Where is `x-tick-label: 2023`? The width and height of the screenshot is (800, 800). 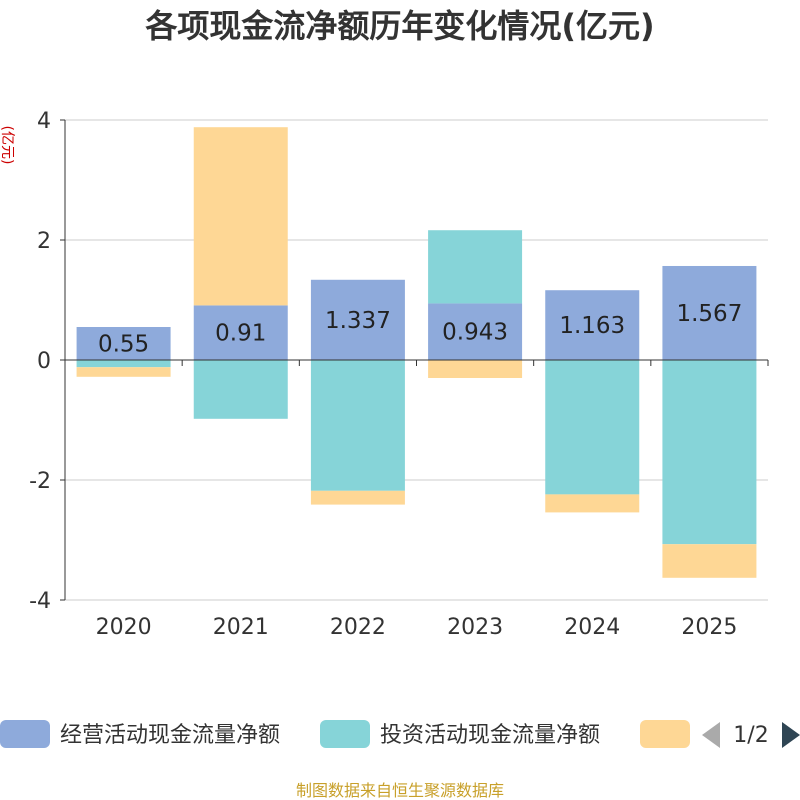 x-tick-label: 2023 is located at coordinates (475, 627).